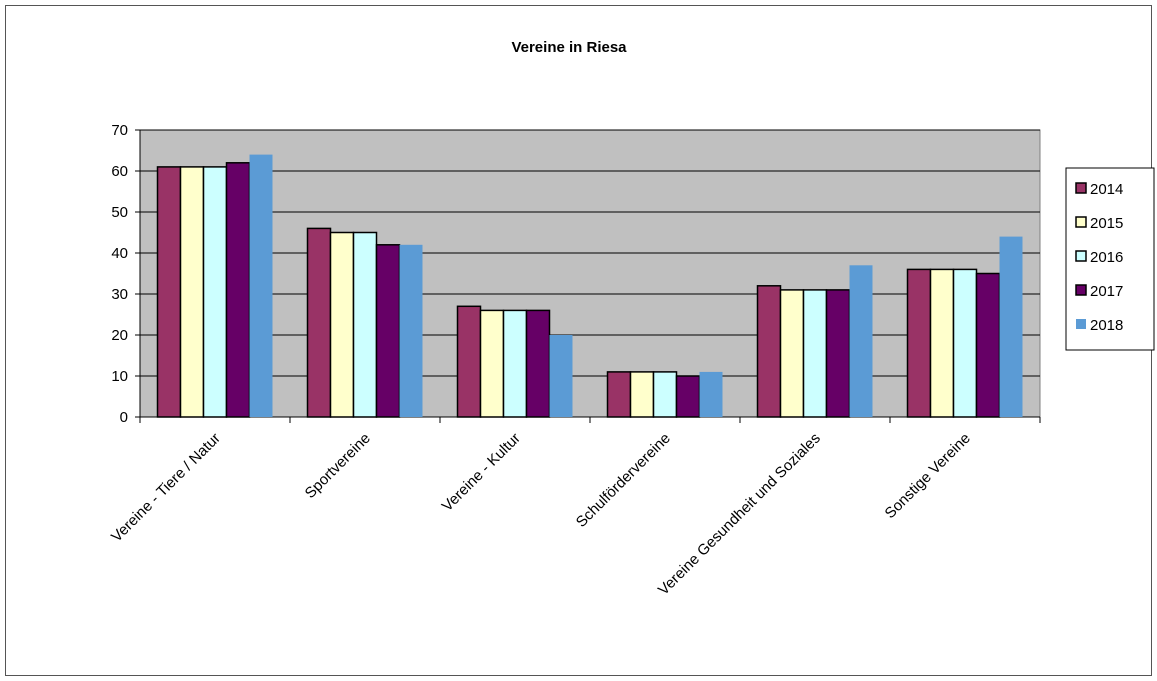 The height and width of the screenshot is (681, 1157). Describe the element at coordinates (1081, 324) in the screenshot. I see `legend-swatch-2018` at that location.